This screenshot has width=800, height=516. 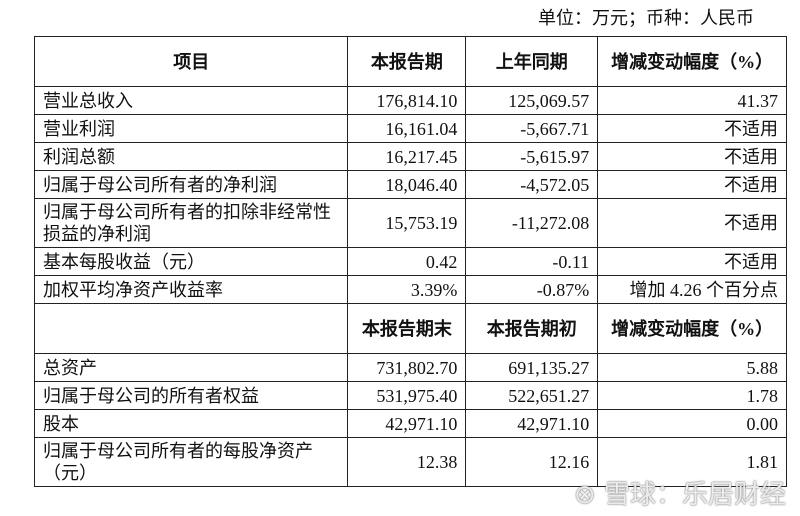 I want to click on row-label: 归属于母公司所有者的净利润, so click(x=191, y=184).